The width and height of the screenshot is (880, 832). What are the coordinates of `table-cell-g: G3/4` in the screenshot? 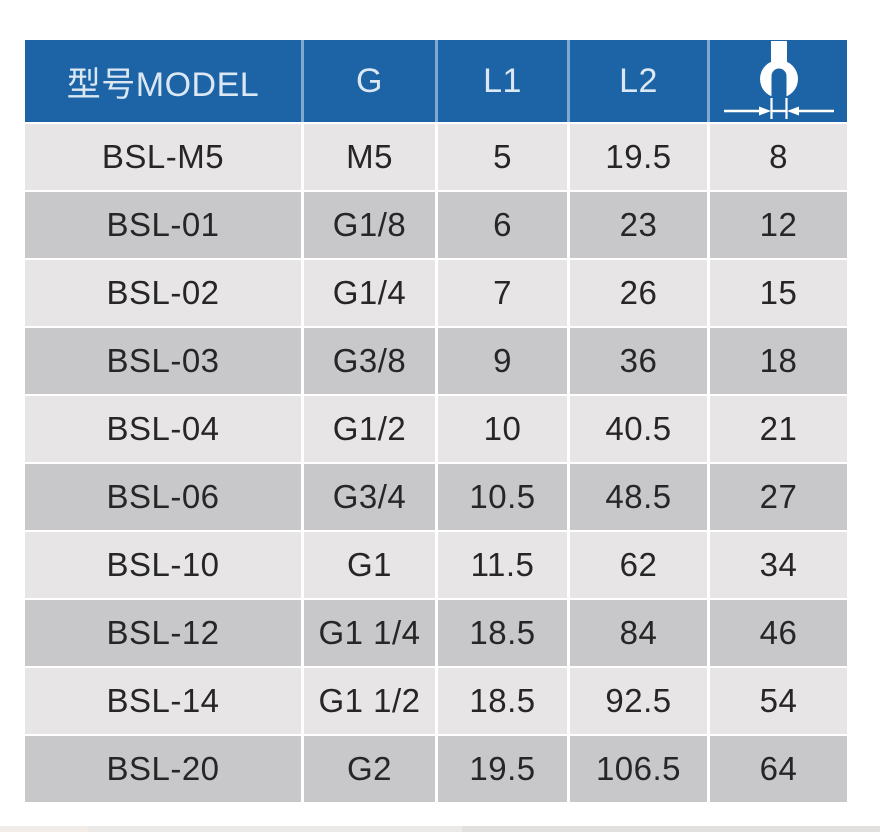 It's located at (369, 497).